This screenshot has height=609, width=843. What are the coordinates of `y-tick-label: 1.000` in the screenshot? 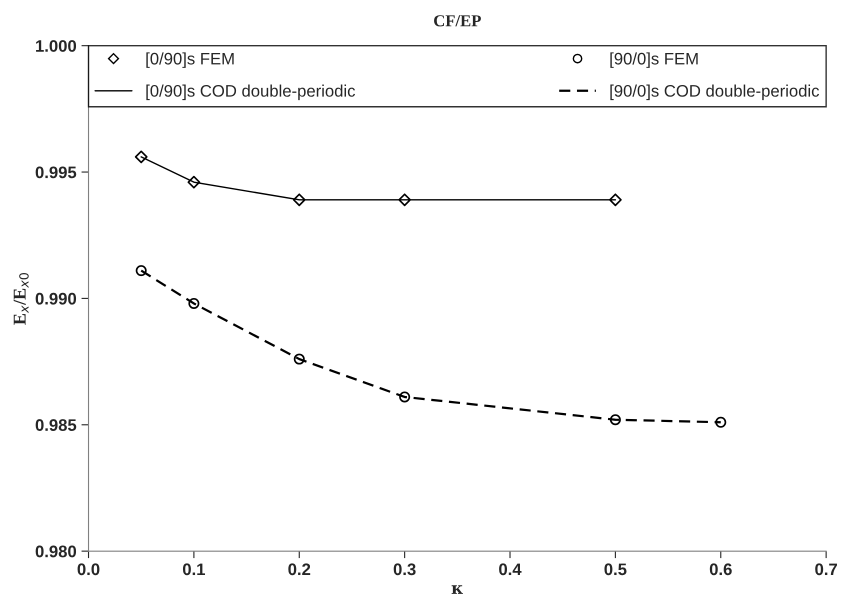 It's located at (56, 46).